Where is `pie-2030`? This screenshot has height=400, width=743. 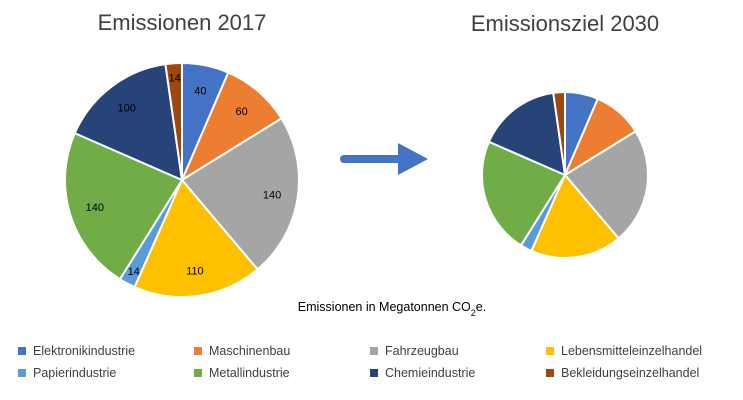 pie-2030 is located at coordinates (565, 174).